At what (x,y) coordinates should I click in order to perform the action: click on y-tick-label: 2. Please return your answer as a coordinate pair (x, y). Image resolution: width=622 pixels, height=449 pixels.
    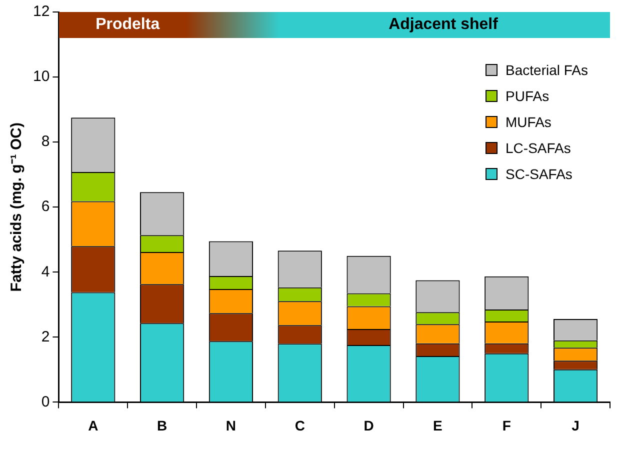
    Looking at the image, I should click on (45, 337).